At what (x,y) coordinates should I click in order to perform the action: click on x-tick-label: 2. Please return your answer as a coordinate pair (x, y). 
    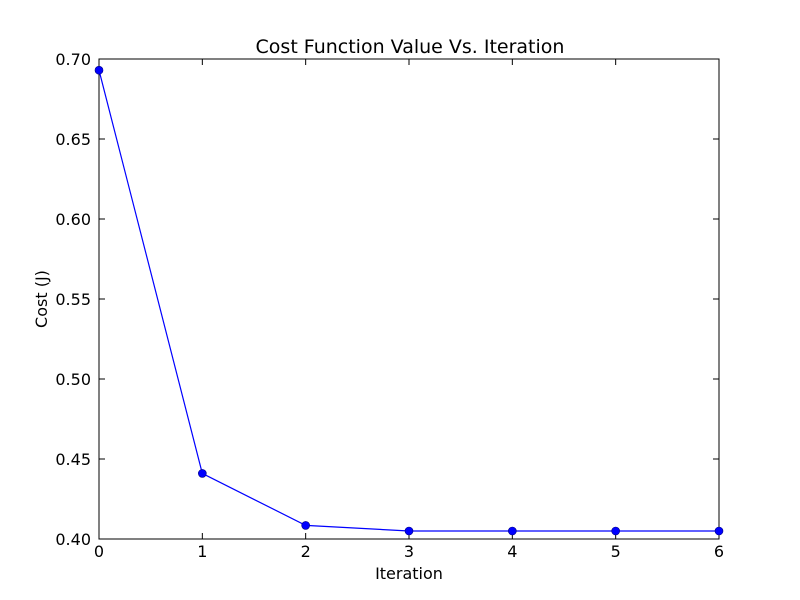
    Looking at the image, I should click on (306, 551).